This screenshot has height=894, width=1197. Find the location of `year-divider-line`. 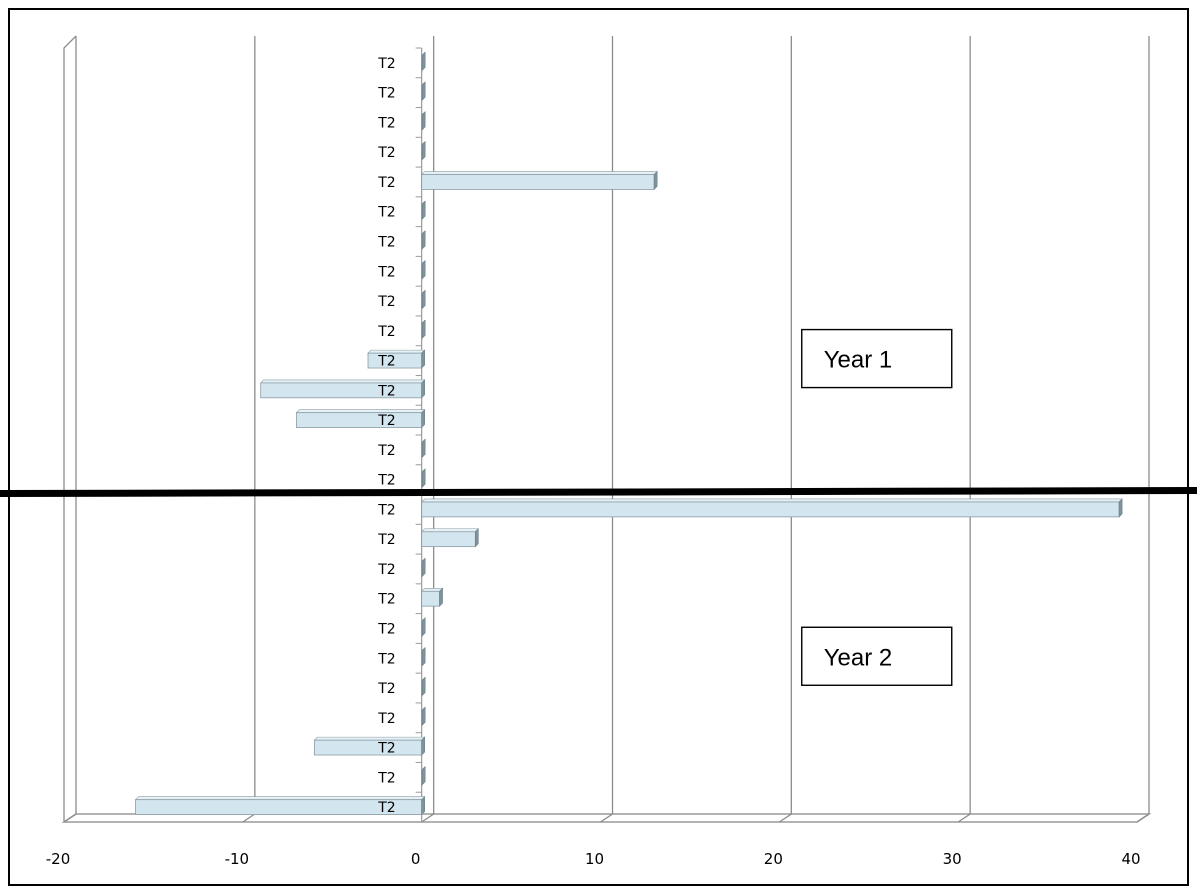

year-divider-line is located at coordinates (598, 492).